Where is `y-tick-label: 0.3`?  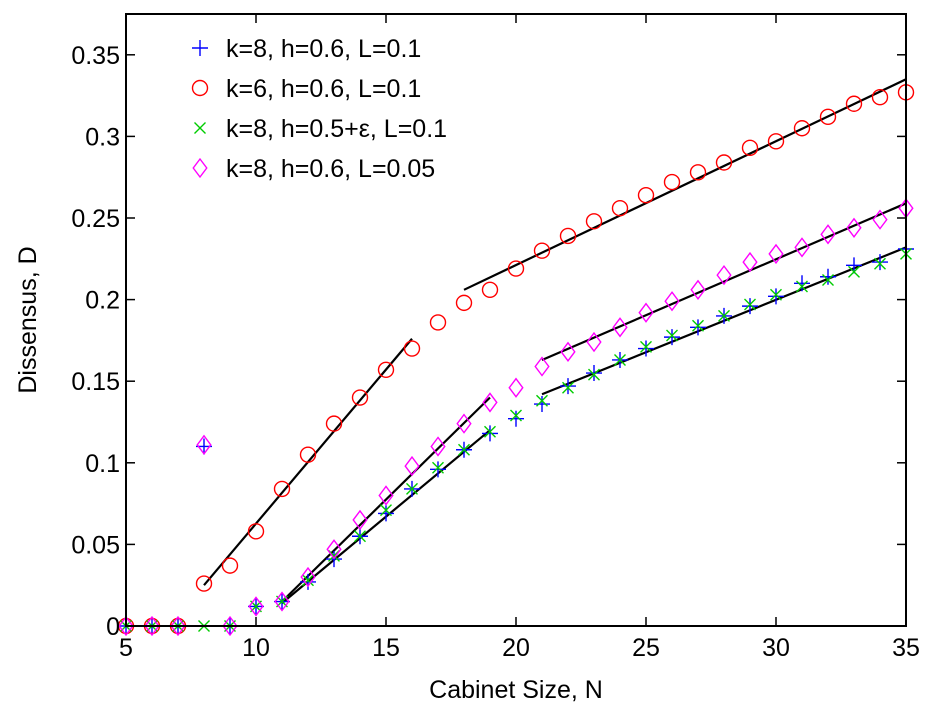 y-tick-label: 0.3 is located at coordinates (102, 137).